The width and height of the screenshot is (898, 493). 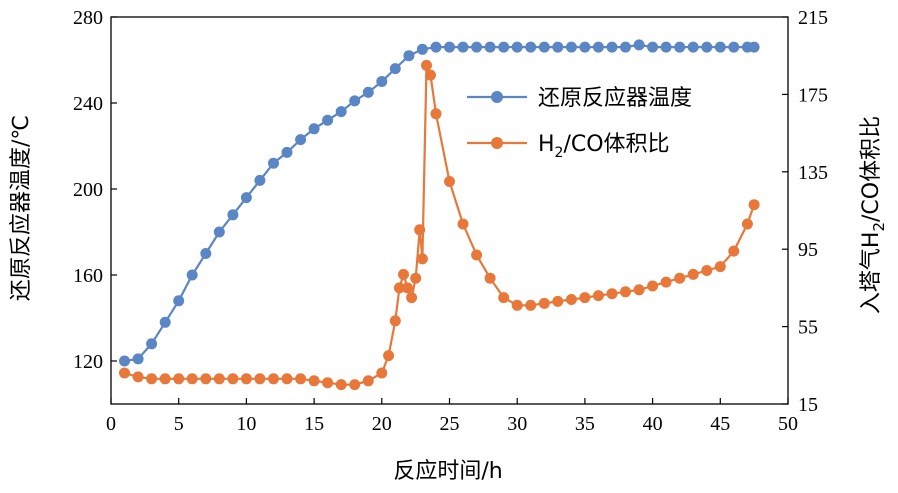 What do you see at coordinates (808, 250) in the screenshot?
I see `right-y-tick-label: 95` at bounding box center [808, 250].